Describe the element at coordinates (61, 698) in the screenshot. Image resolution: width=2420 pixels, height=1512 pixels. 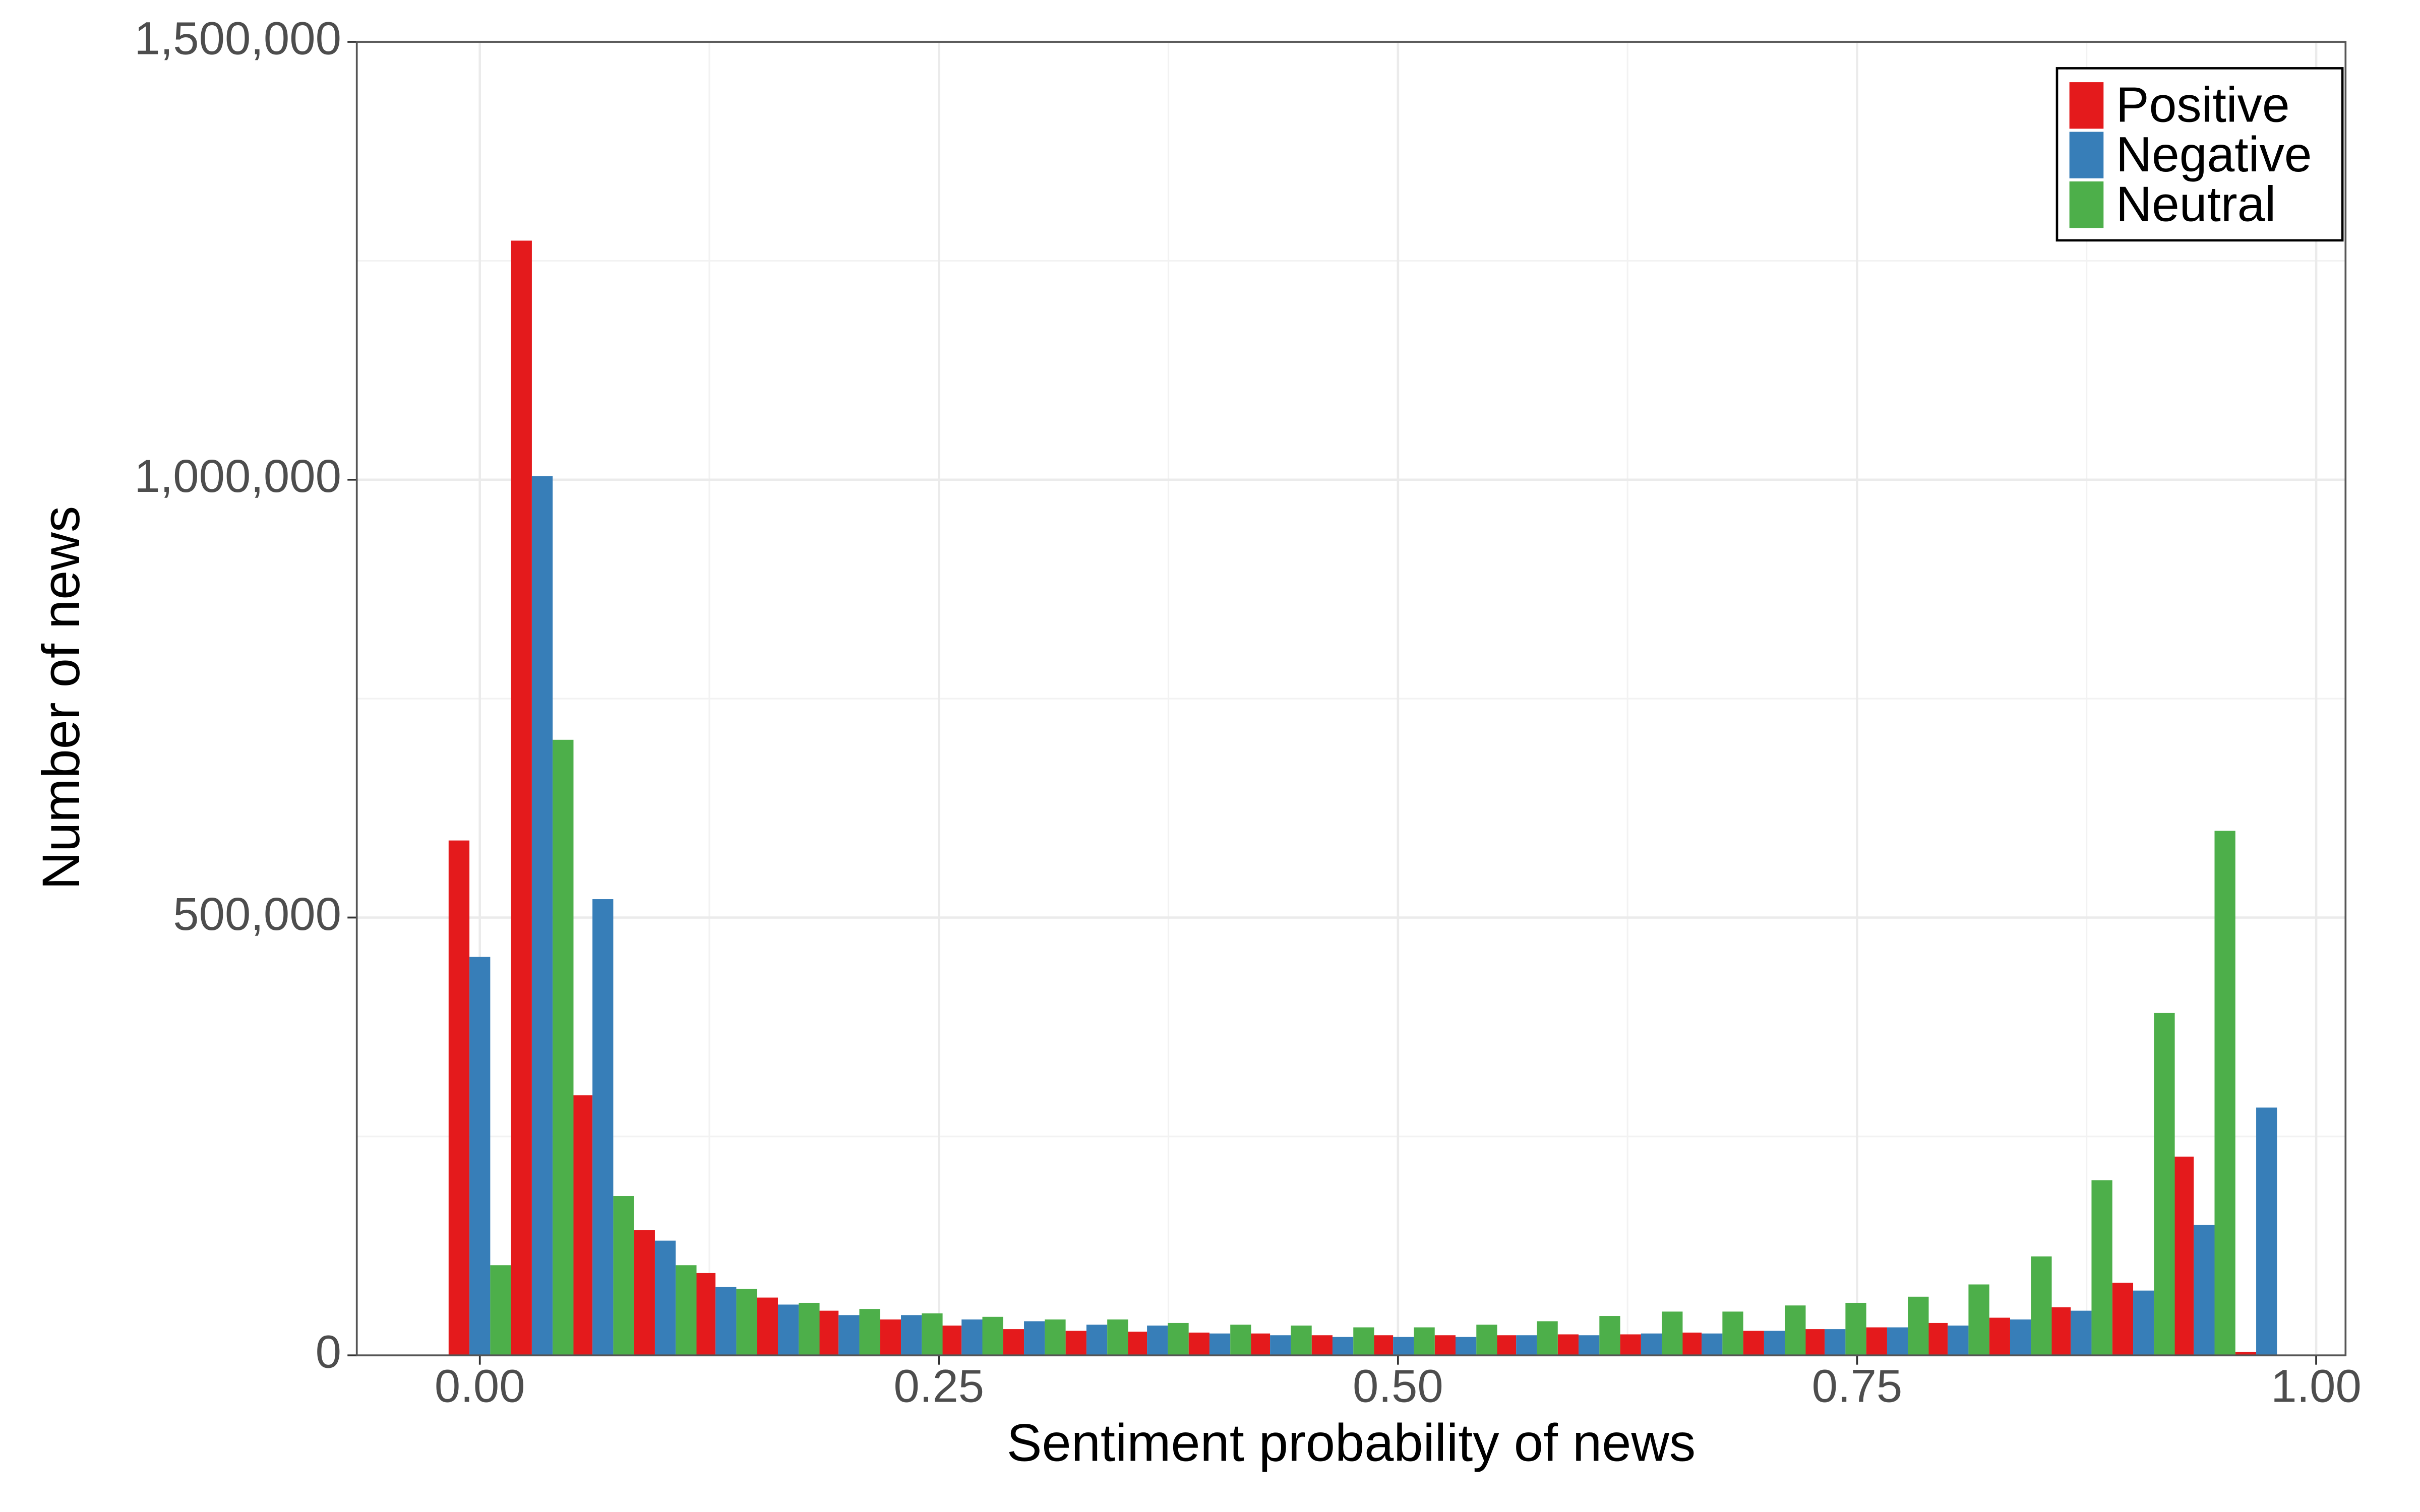
I see `y-axis-title: Number of news` at that location.